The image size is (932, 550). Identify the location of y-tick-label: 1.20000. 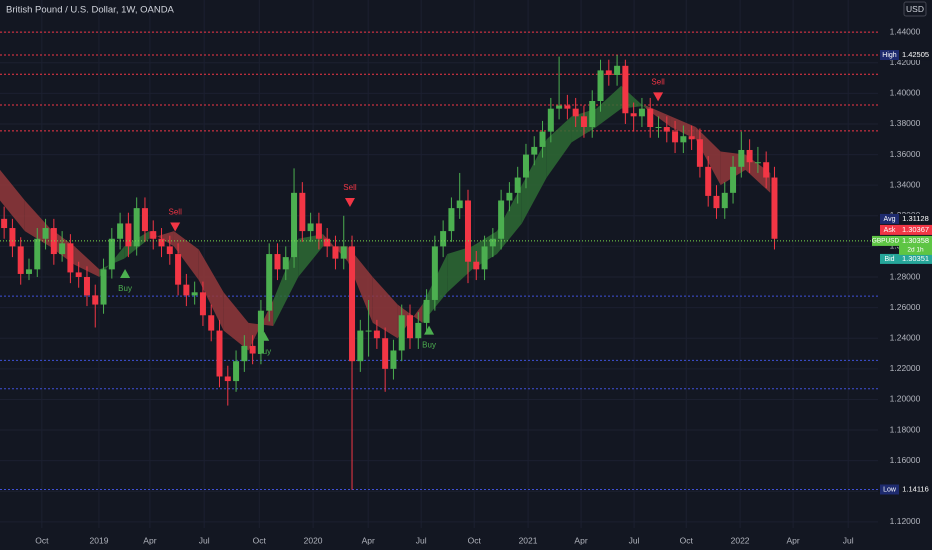
(905, 399).